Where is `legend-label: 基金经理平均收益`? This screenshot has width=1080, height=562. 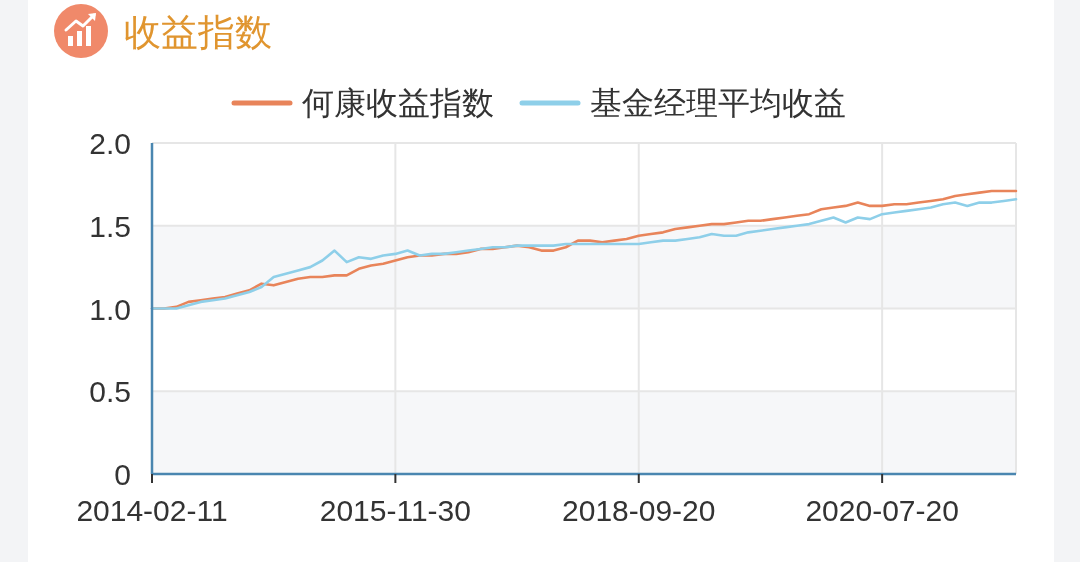
legend-label: 基金经理平均收益 is located at coordinates (718, 103).